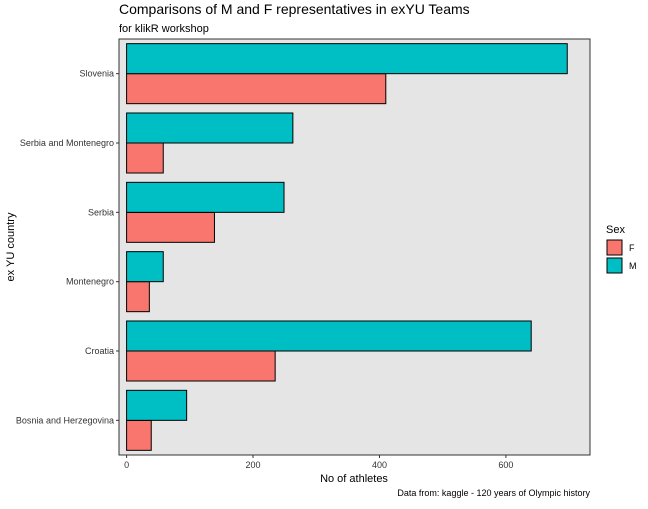 This screenshot has height=509, width=648. Describe the element at coordinates (139, 435) in the screenshot. I see `bar-bosnia-and-herzegovina-f` at that location.